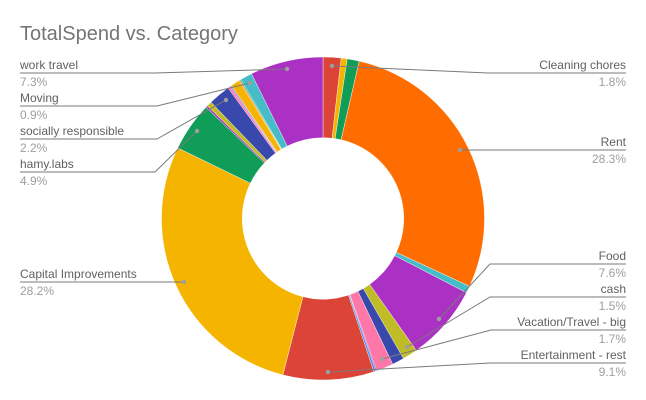  I want to click on dot-entertainment-rest, so click(328, 372).